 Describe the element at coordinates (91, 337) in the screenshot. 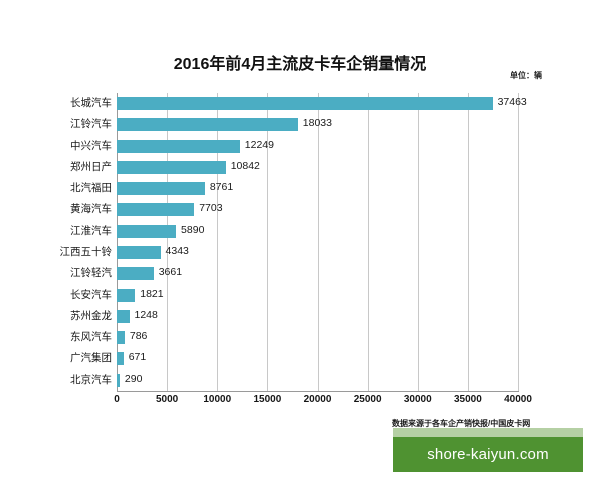

I see `category-label: 东风汽车` at that location.